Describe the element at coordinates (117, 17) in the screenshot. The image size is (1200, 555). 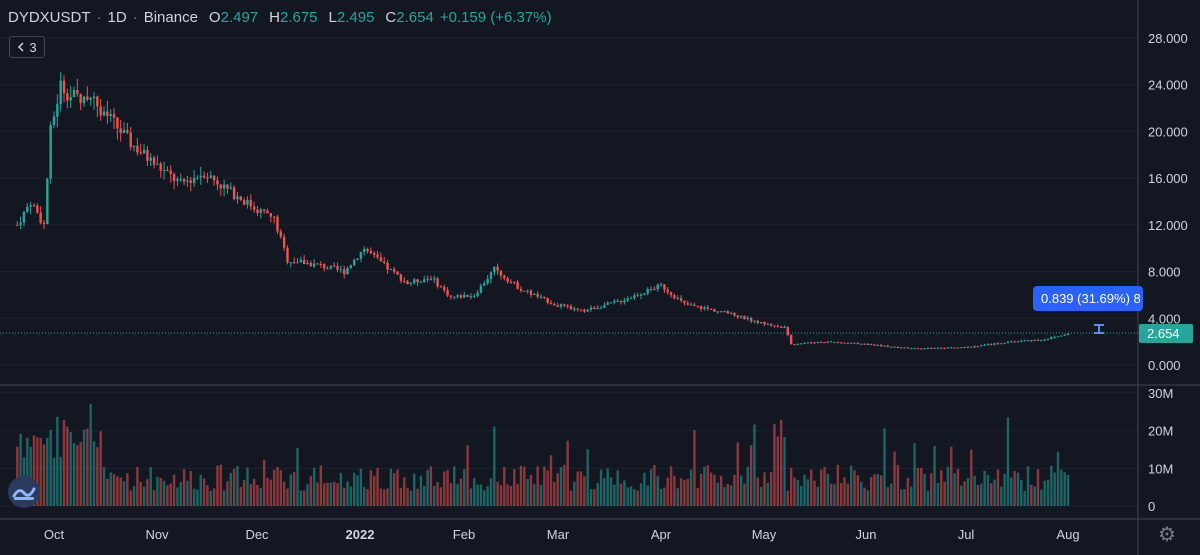
I see `interval: 1D` at that location.